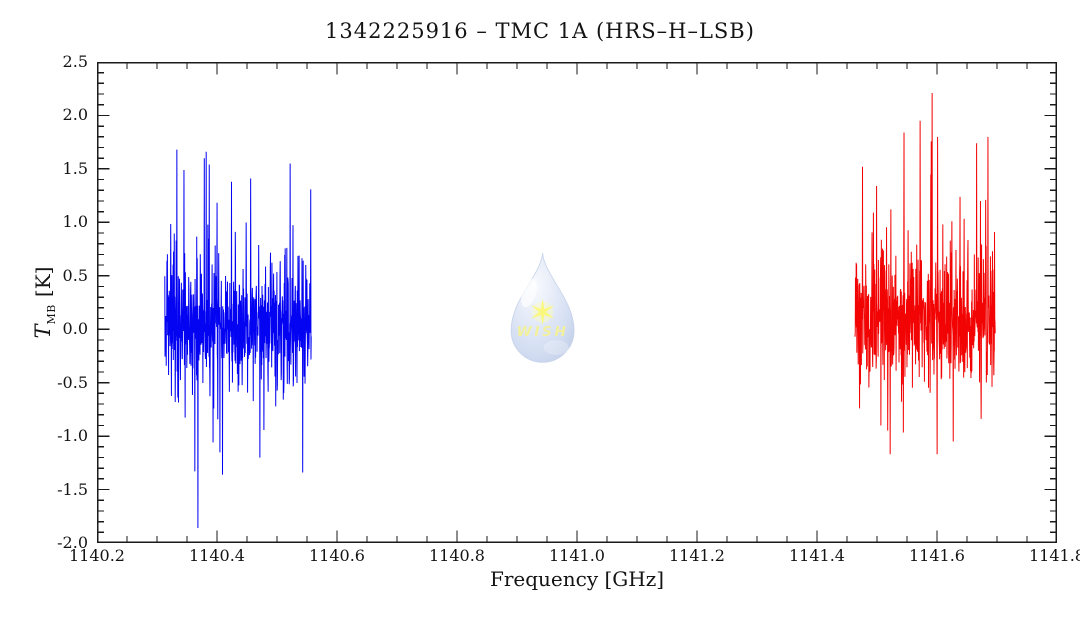  Describe the element at coordinates (457, 555) in the screenshot. I see `x-tick-label: 1140.8` at that location.